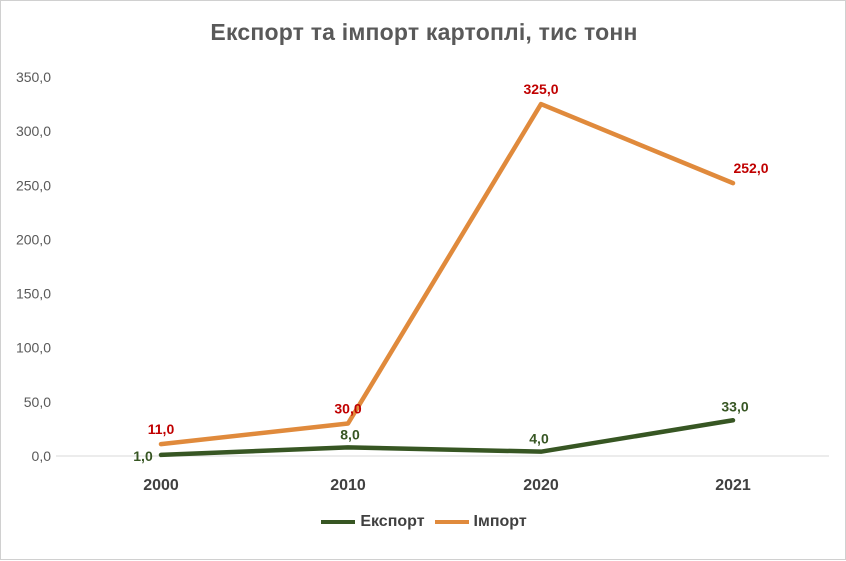 Image resolution: width=846 pixels, height=561 pixels. Describe the element at coordinates (392, 521) in the screenshot. I see `legend-label-export: Експорт` at that location.